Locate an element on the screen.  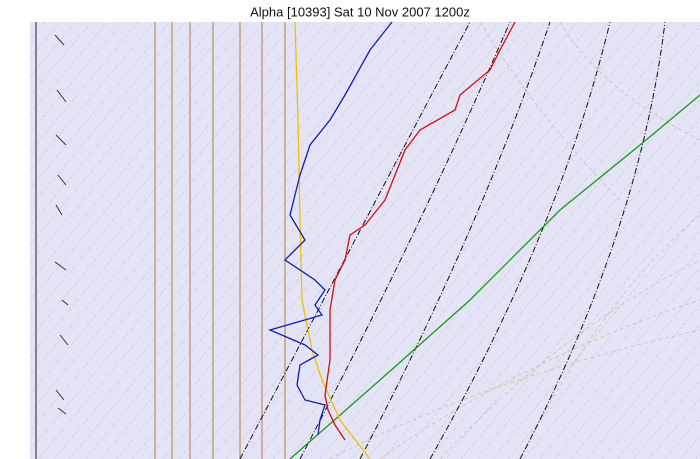
wind-barbs is located at coordinates (61, 224).